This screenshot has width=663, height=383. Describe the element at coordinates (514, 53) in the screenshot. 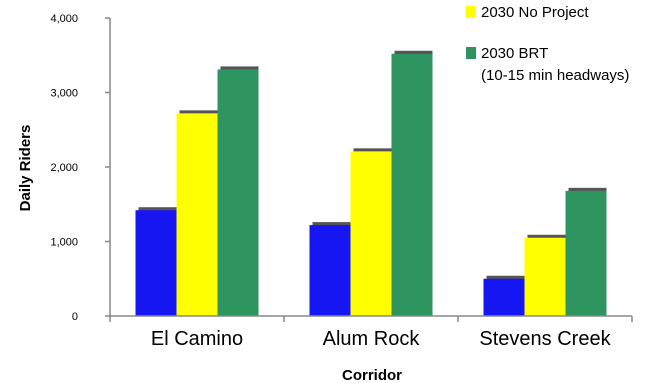

I see `legend-label: 2030 BRT` at that location.